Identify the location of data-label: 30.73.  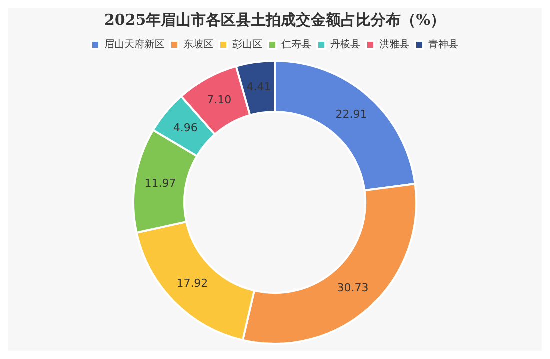
(353, 287).